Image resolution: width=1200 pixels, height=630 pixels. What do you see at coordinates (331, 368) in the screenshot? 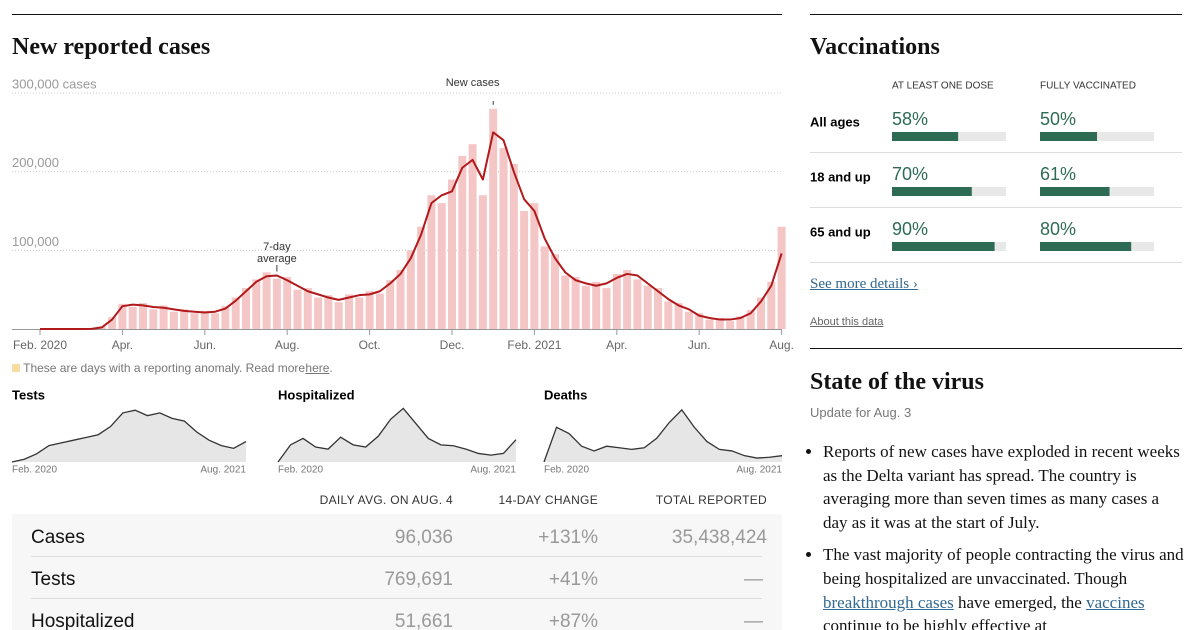
I see `note-end: .` at bounding box center [331, 368].